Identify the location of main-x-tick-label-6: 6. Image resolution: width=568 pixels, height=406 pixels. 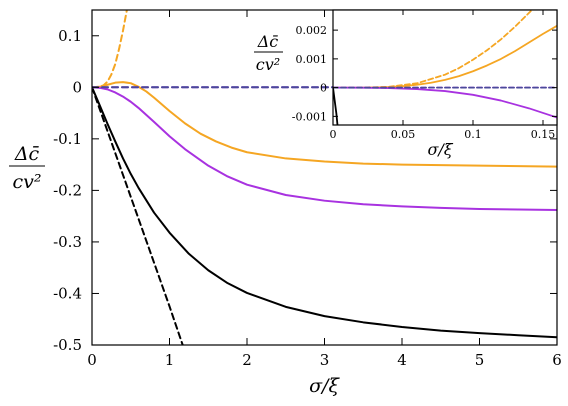
(557, 360).